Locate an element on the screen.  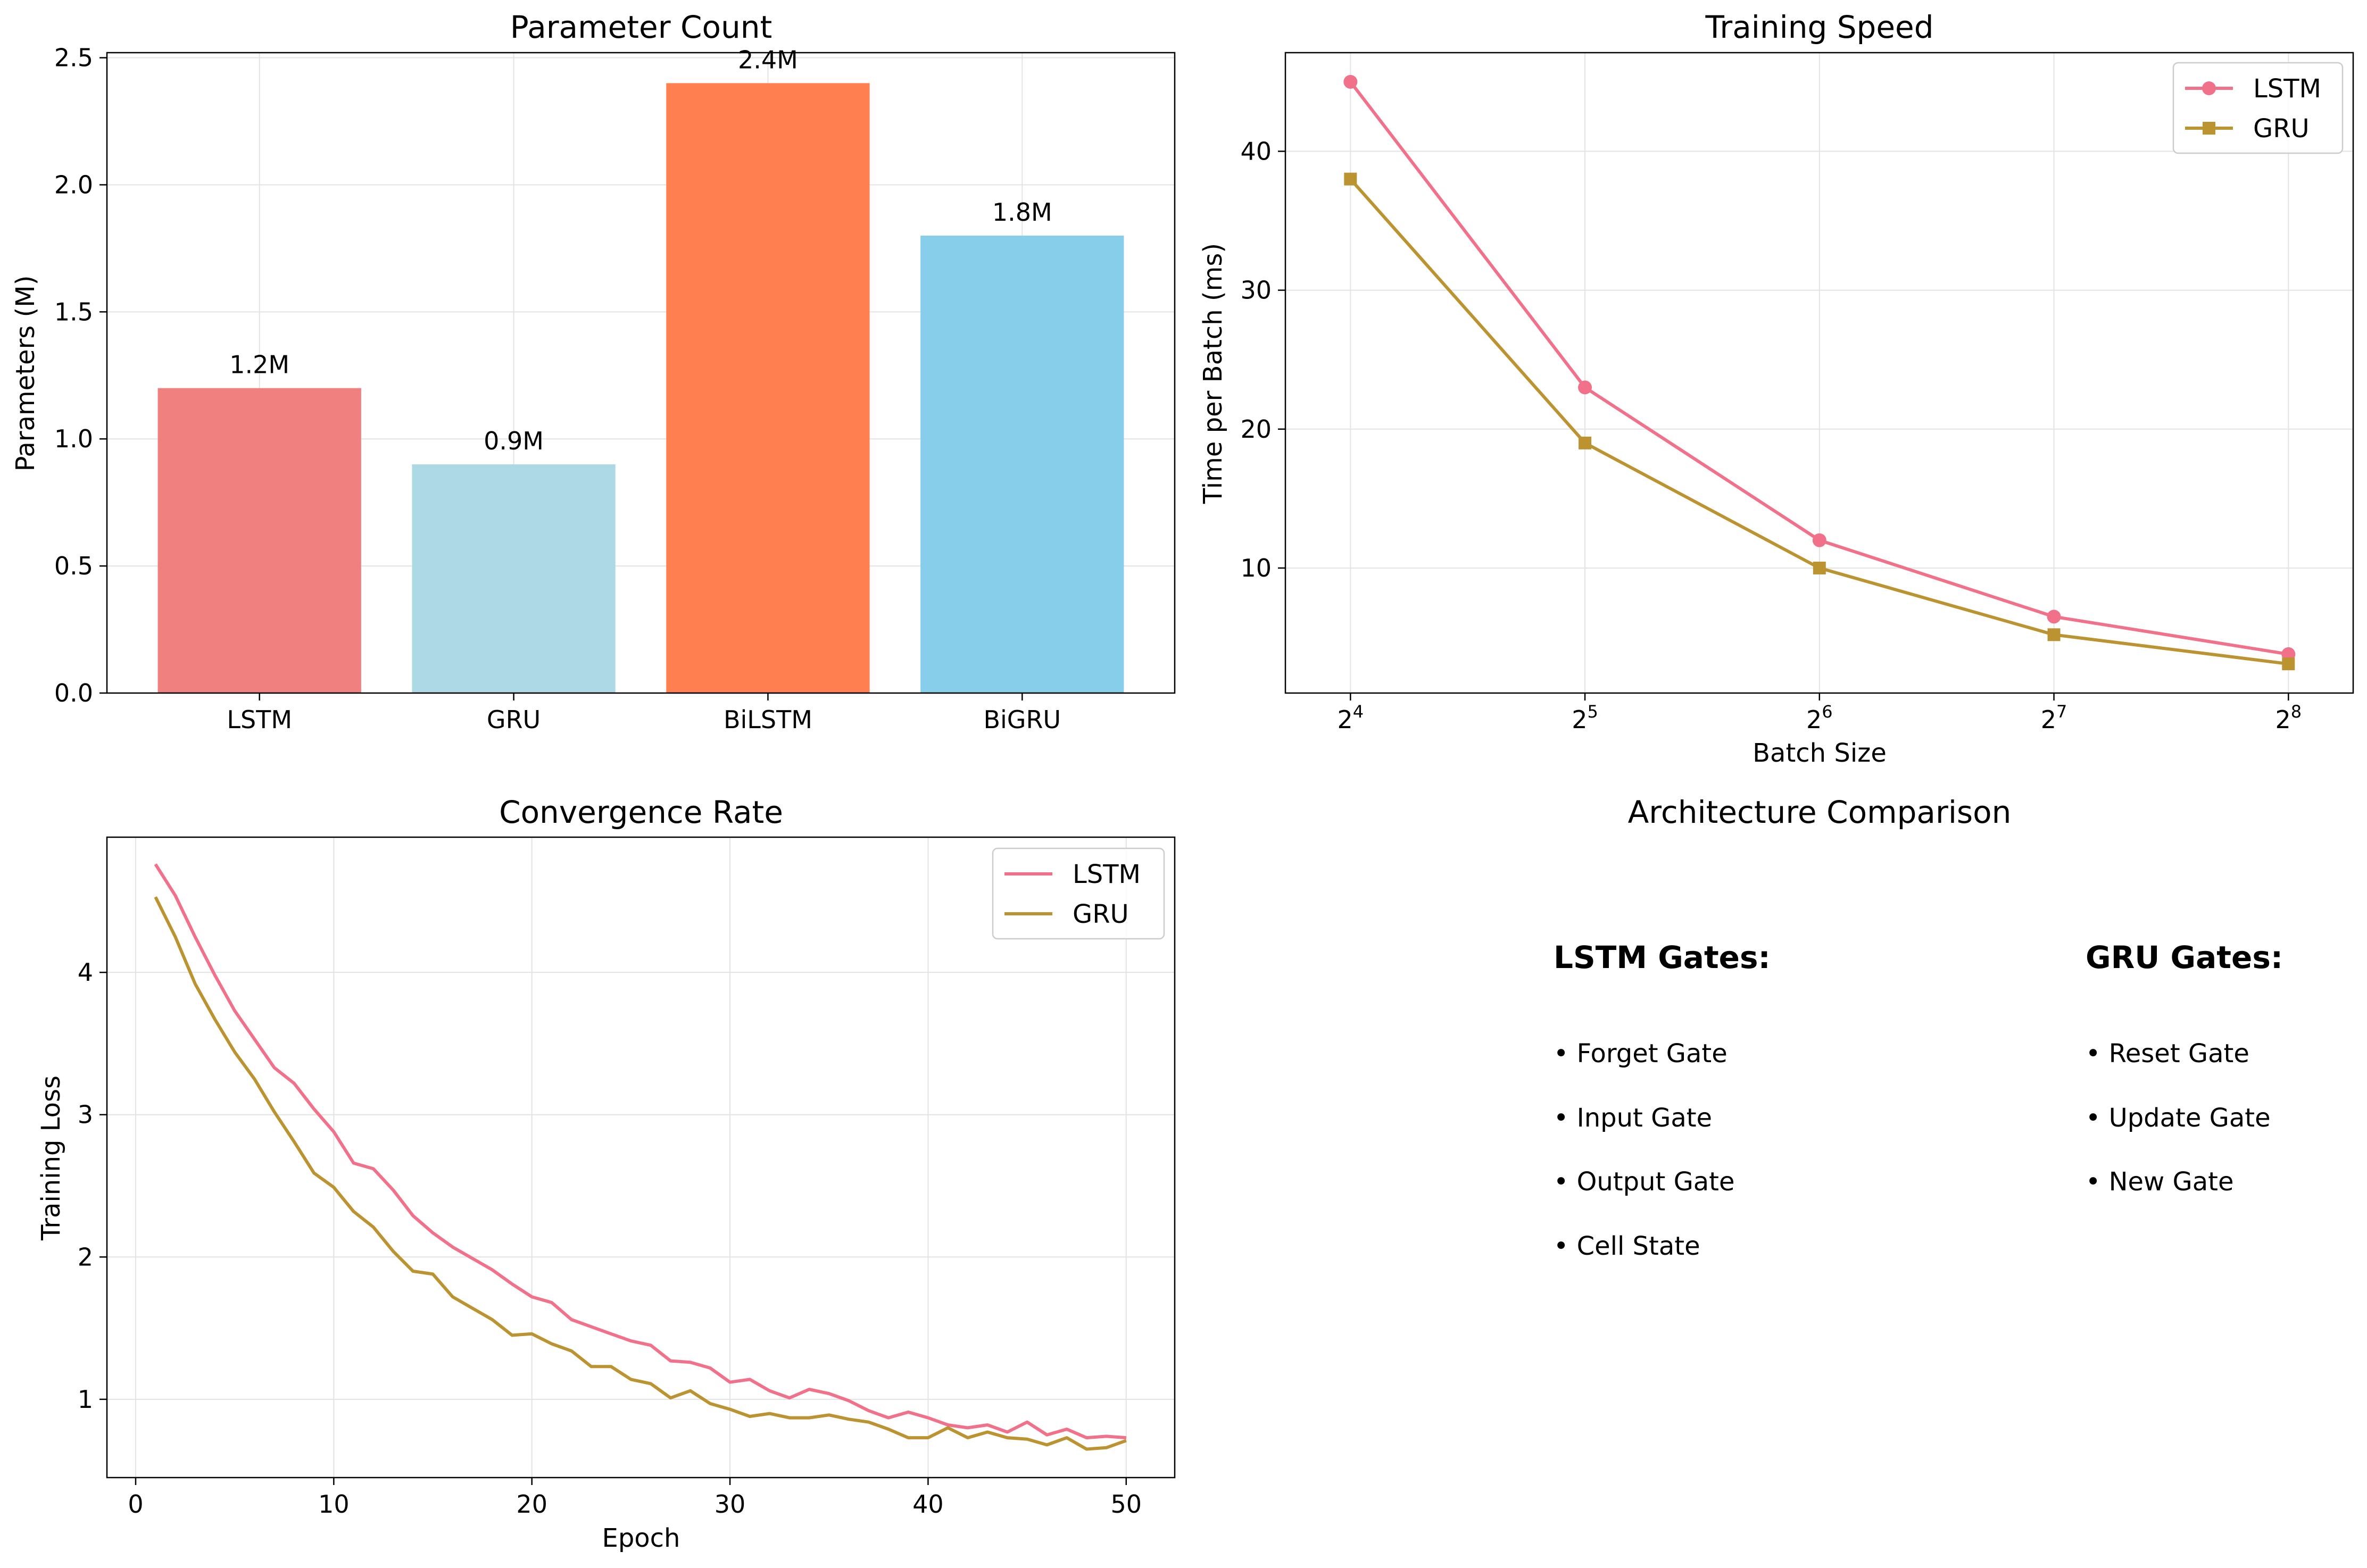
y-tick-label: 1.0 is located at coordinates (73, 438).